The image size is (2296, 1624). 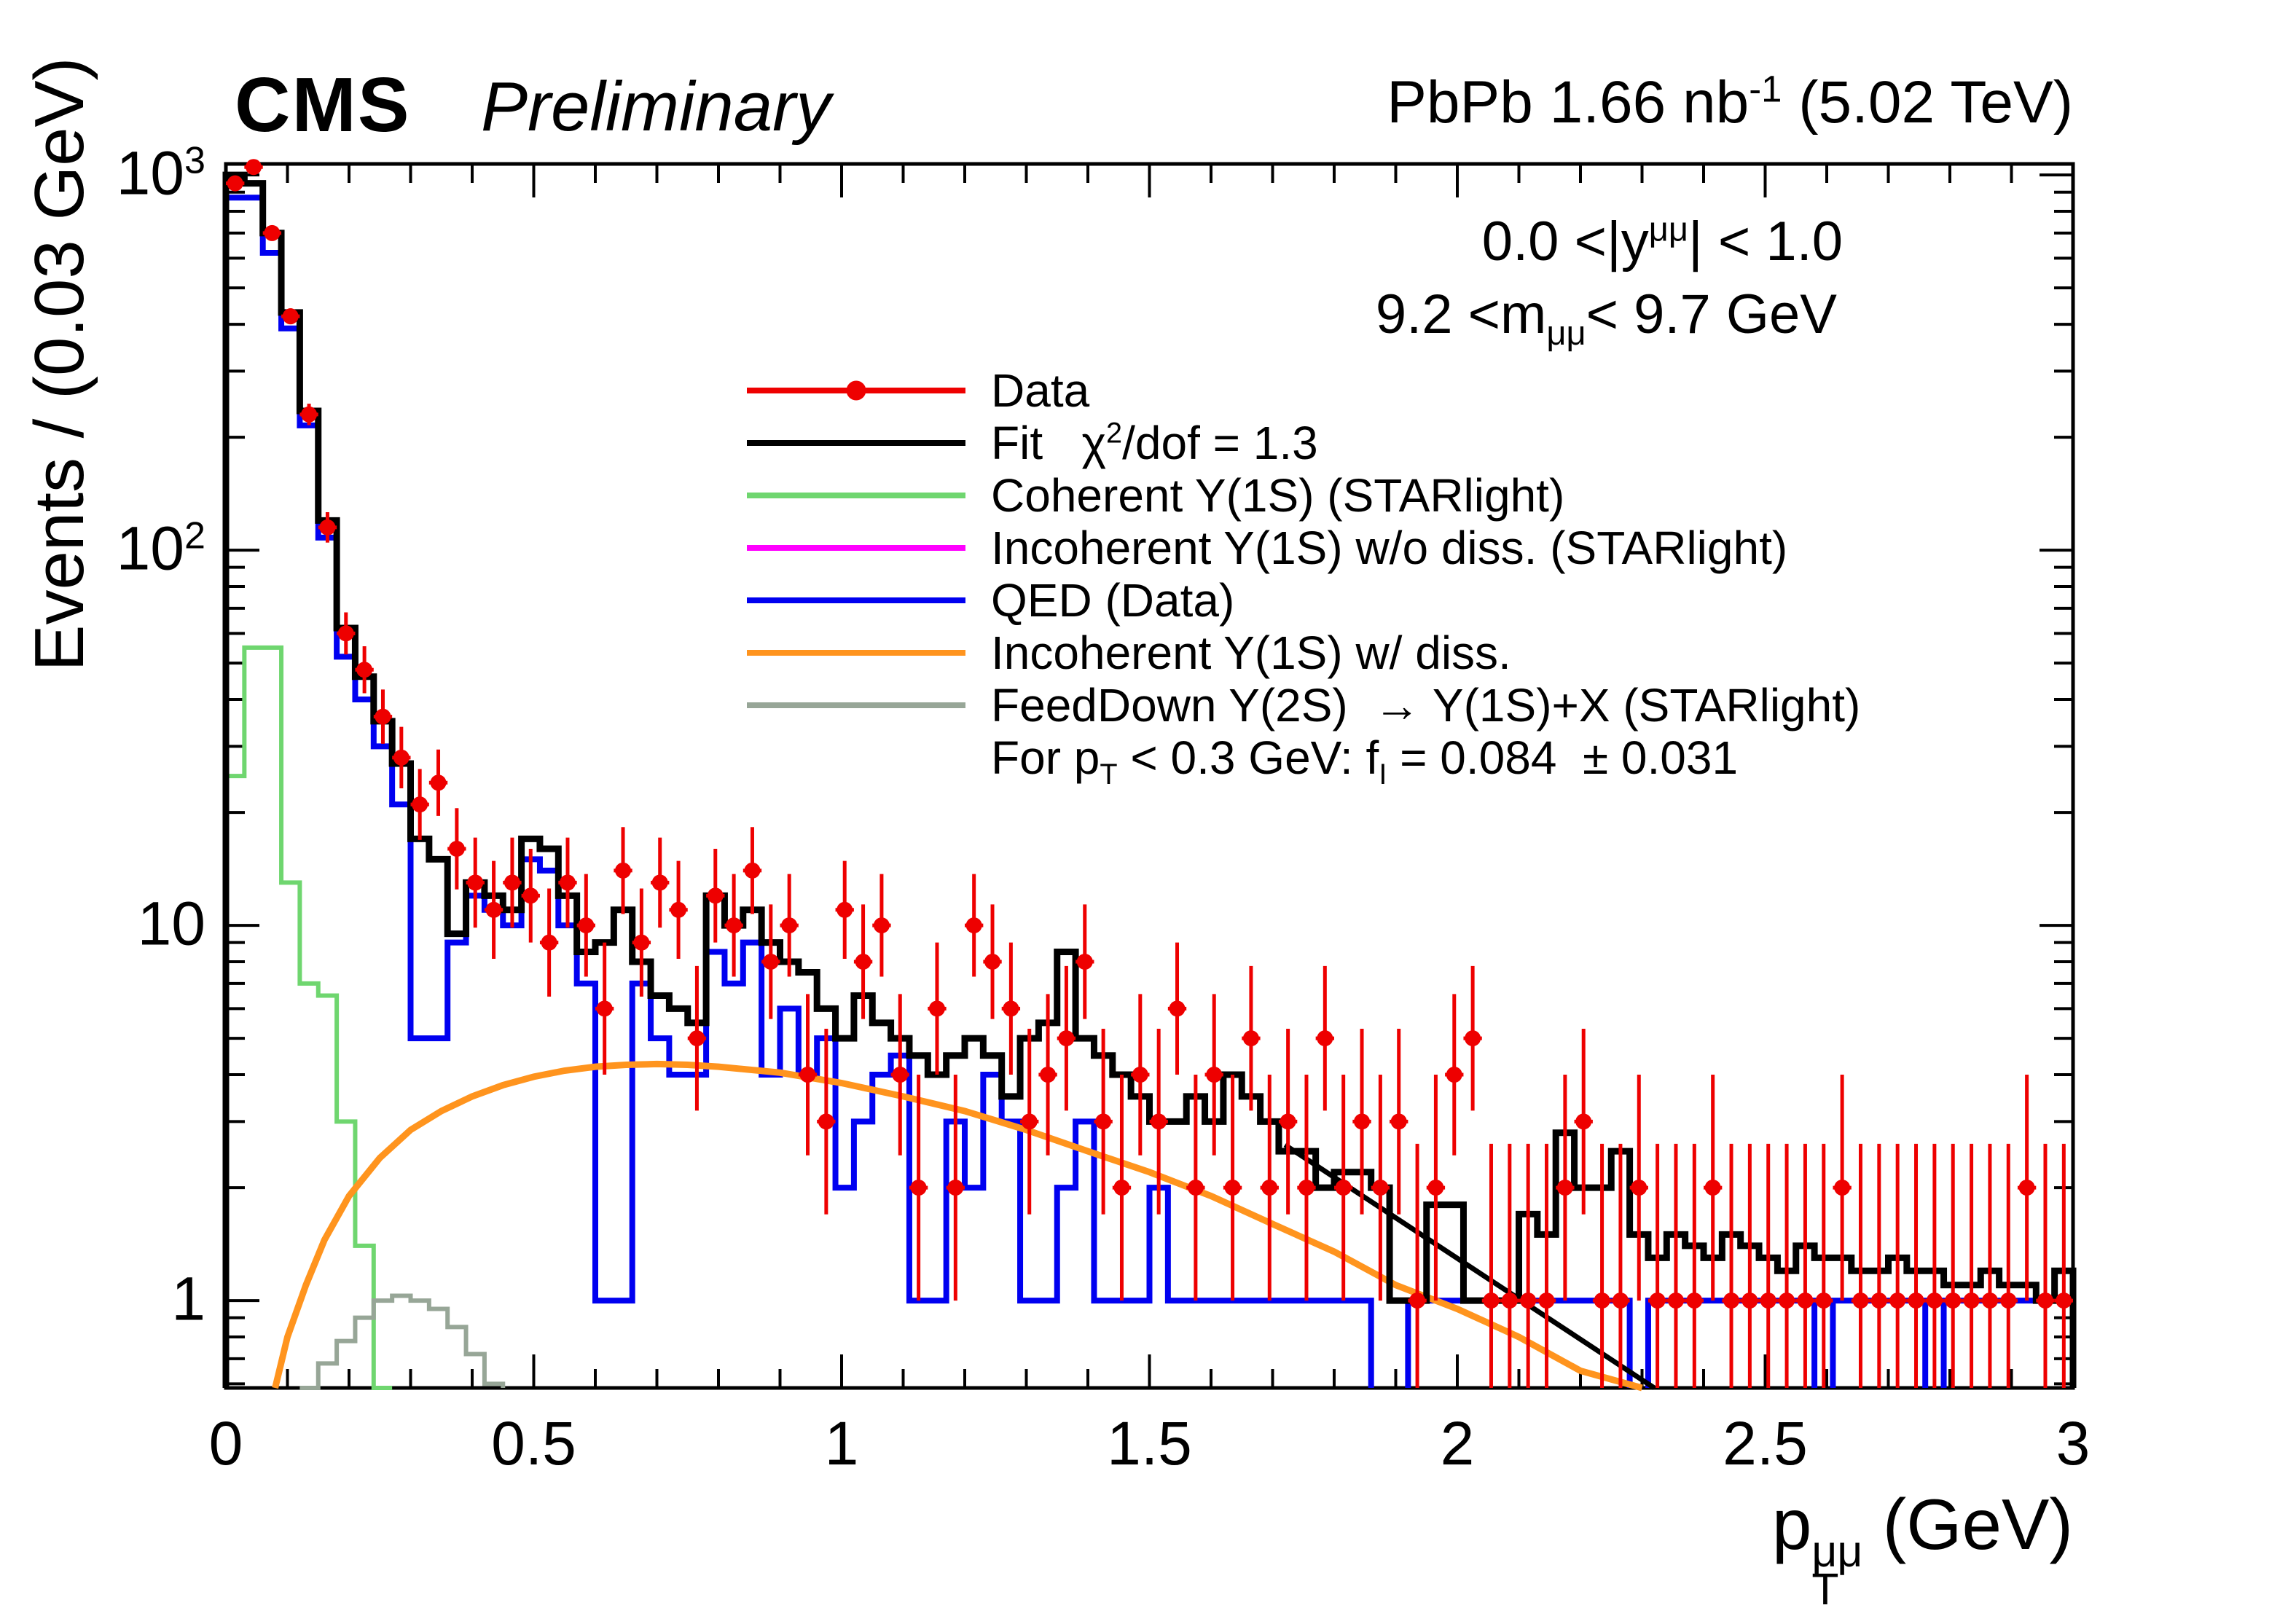 I want to click on x-tick-label-0: 0, so click(x=225, y=1443).